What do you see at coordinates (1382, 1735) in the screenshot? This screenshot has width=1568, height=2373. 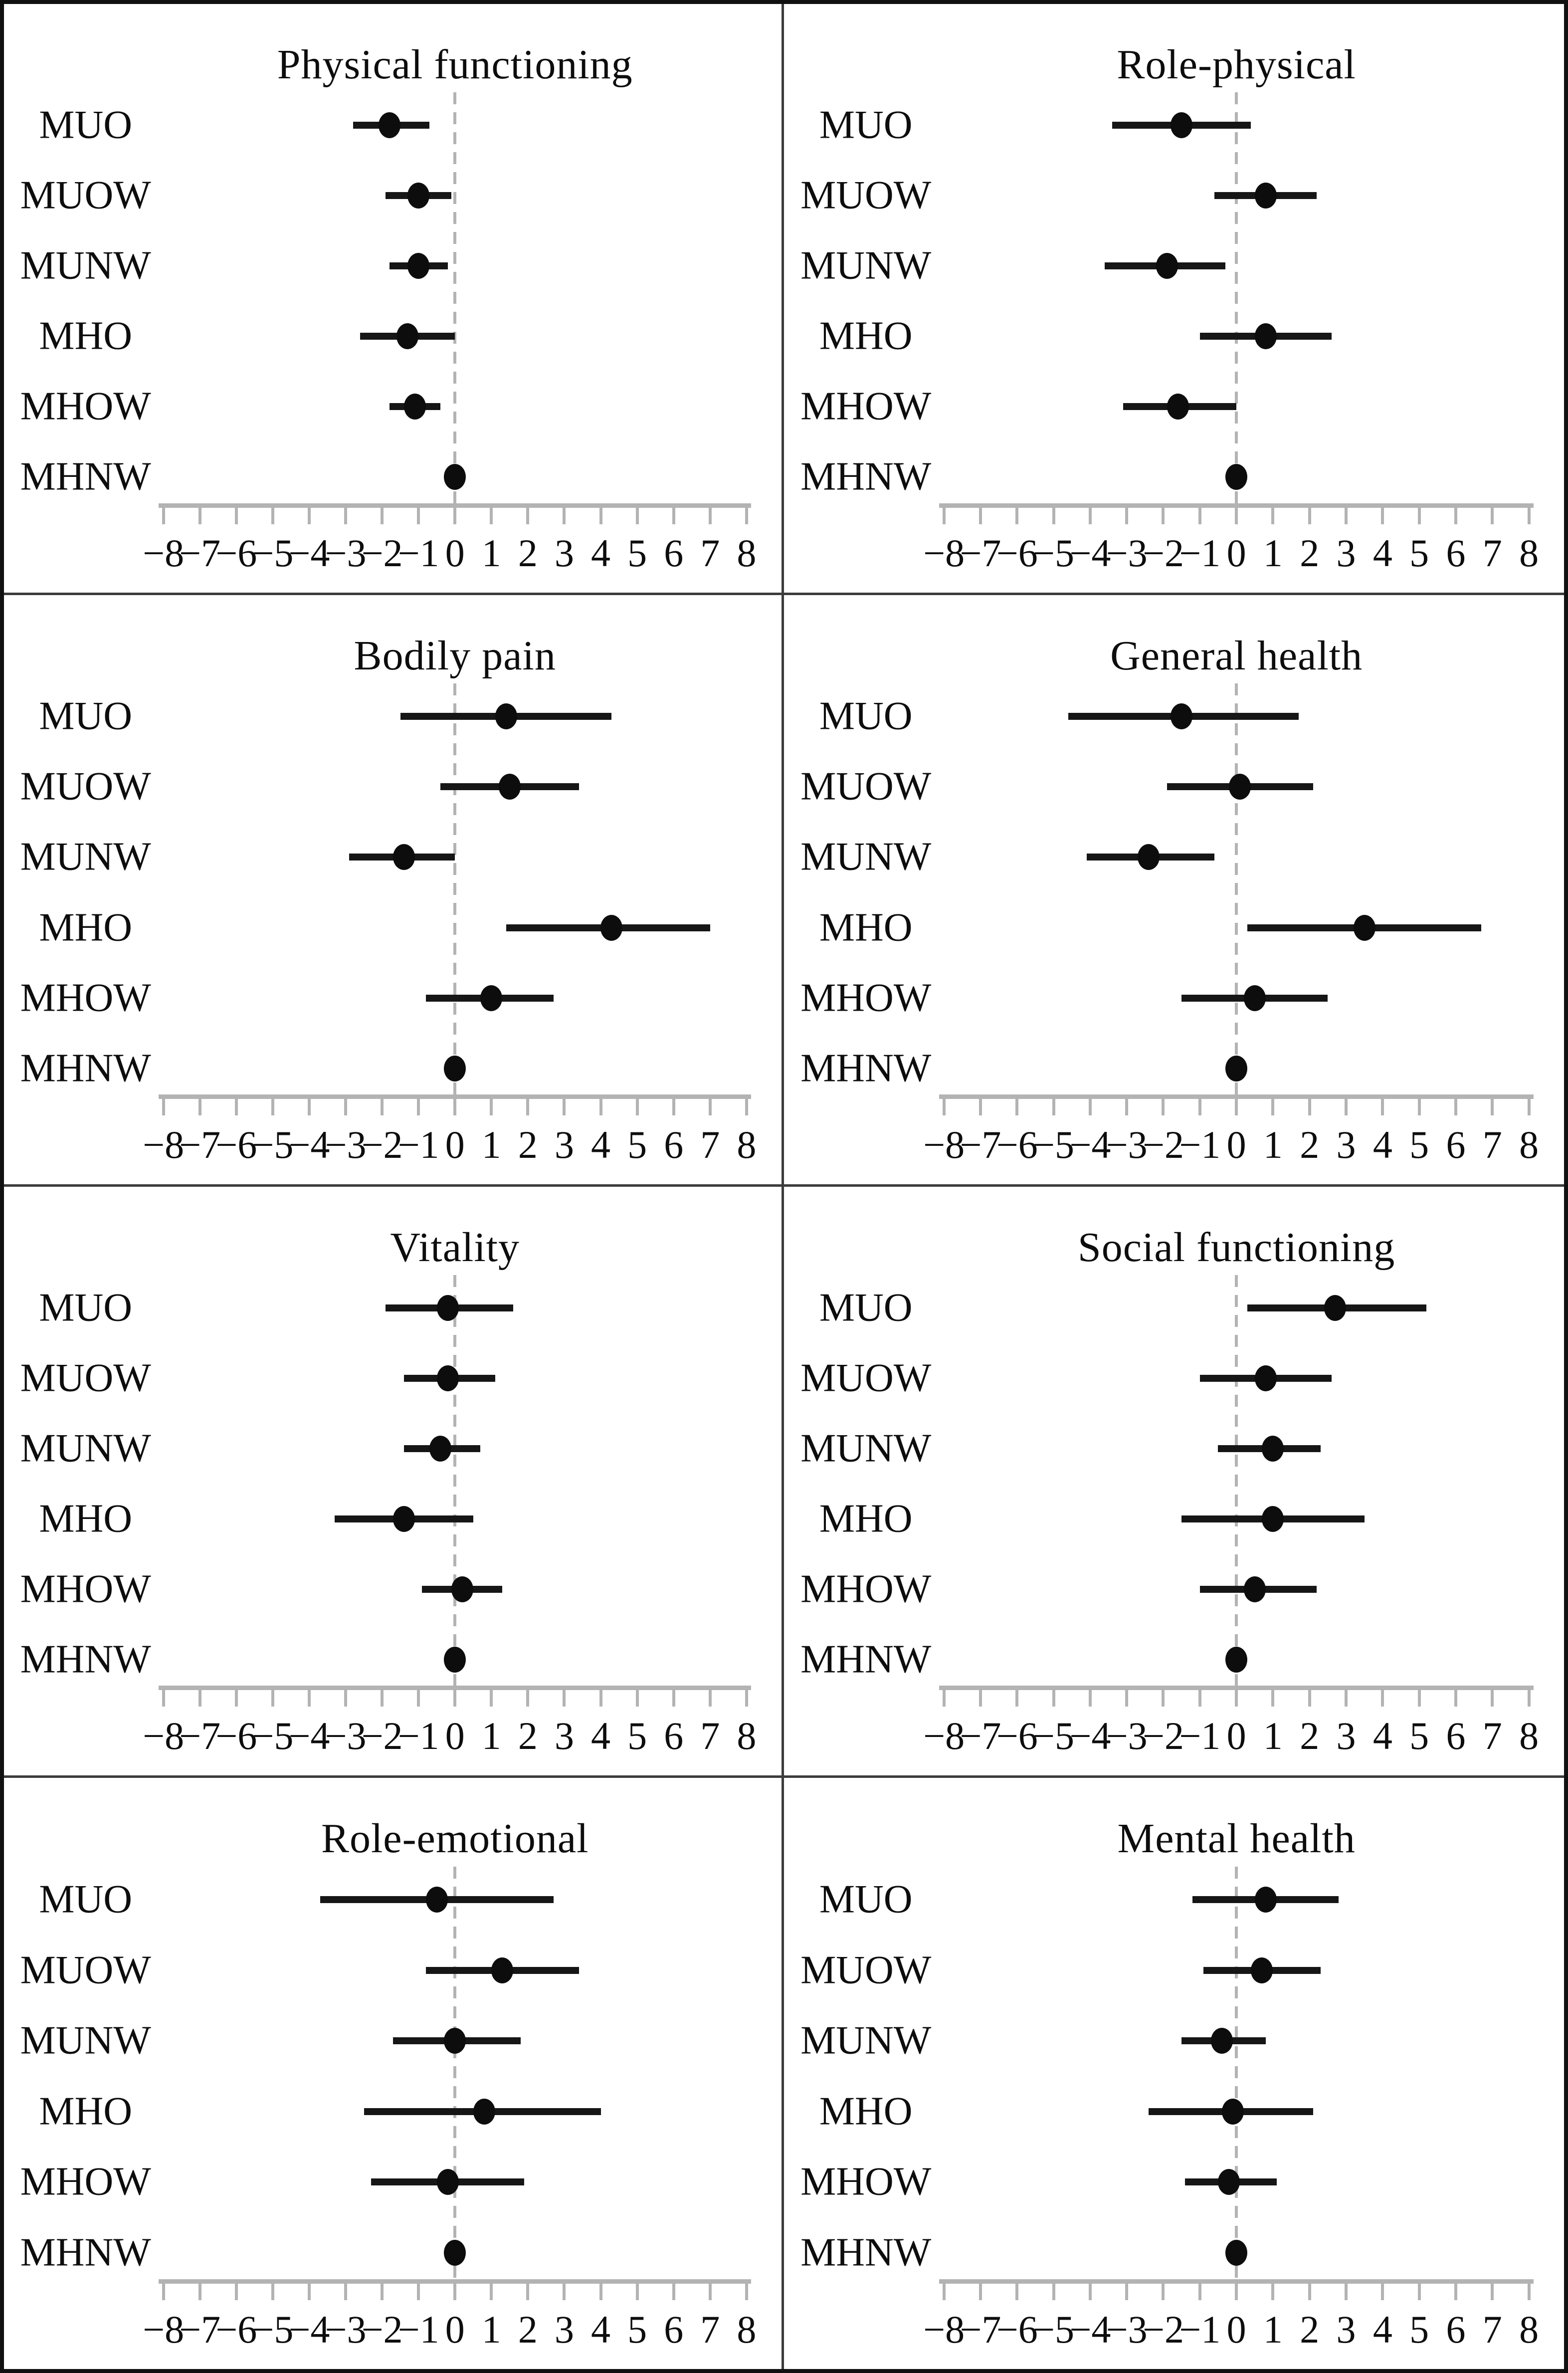 I see `x-axis-tick-label: 4` at bounding box center [1382, 1735].